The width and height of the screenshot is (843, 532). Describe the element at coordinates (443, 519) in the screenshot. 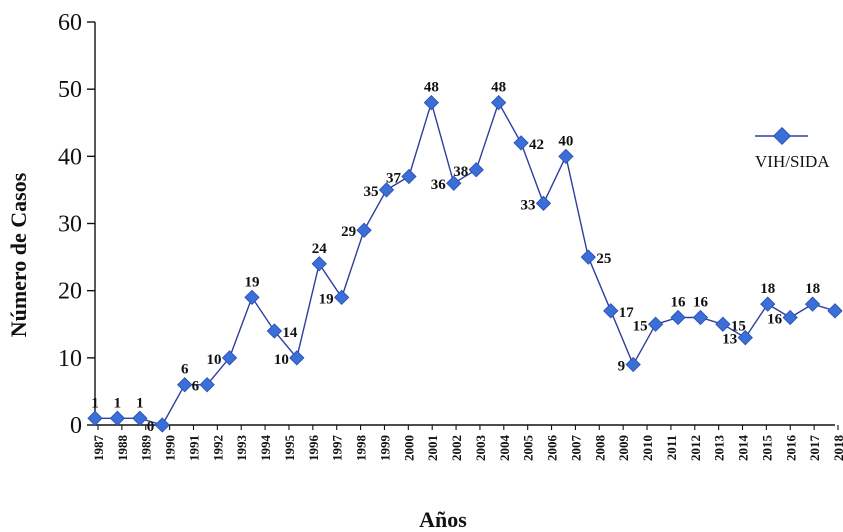

I see `x-axis-title: Años` at that location.